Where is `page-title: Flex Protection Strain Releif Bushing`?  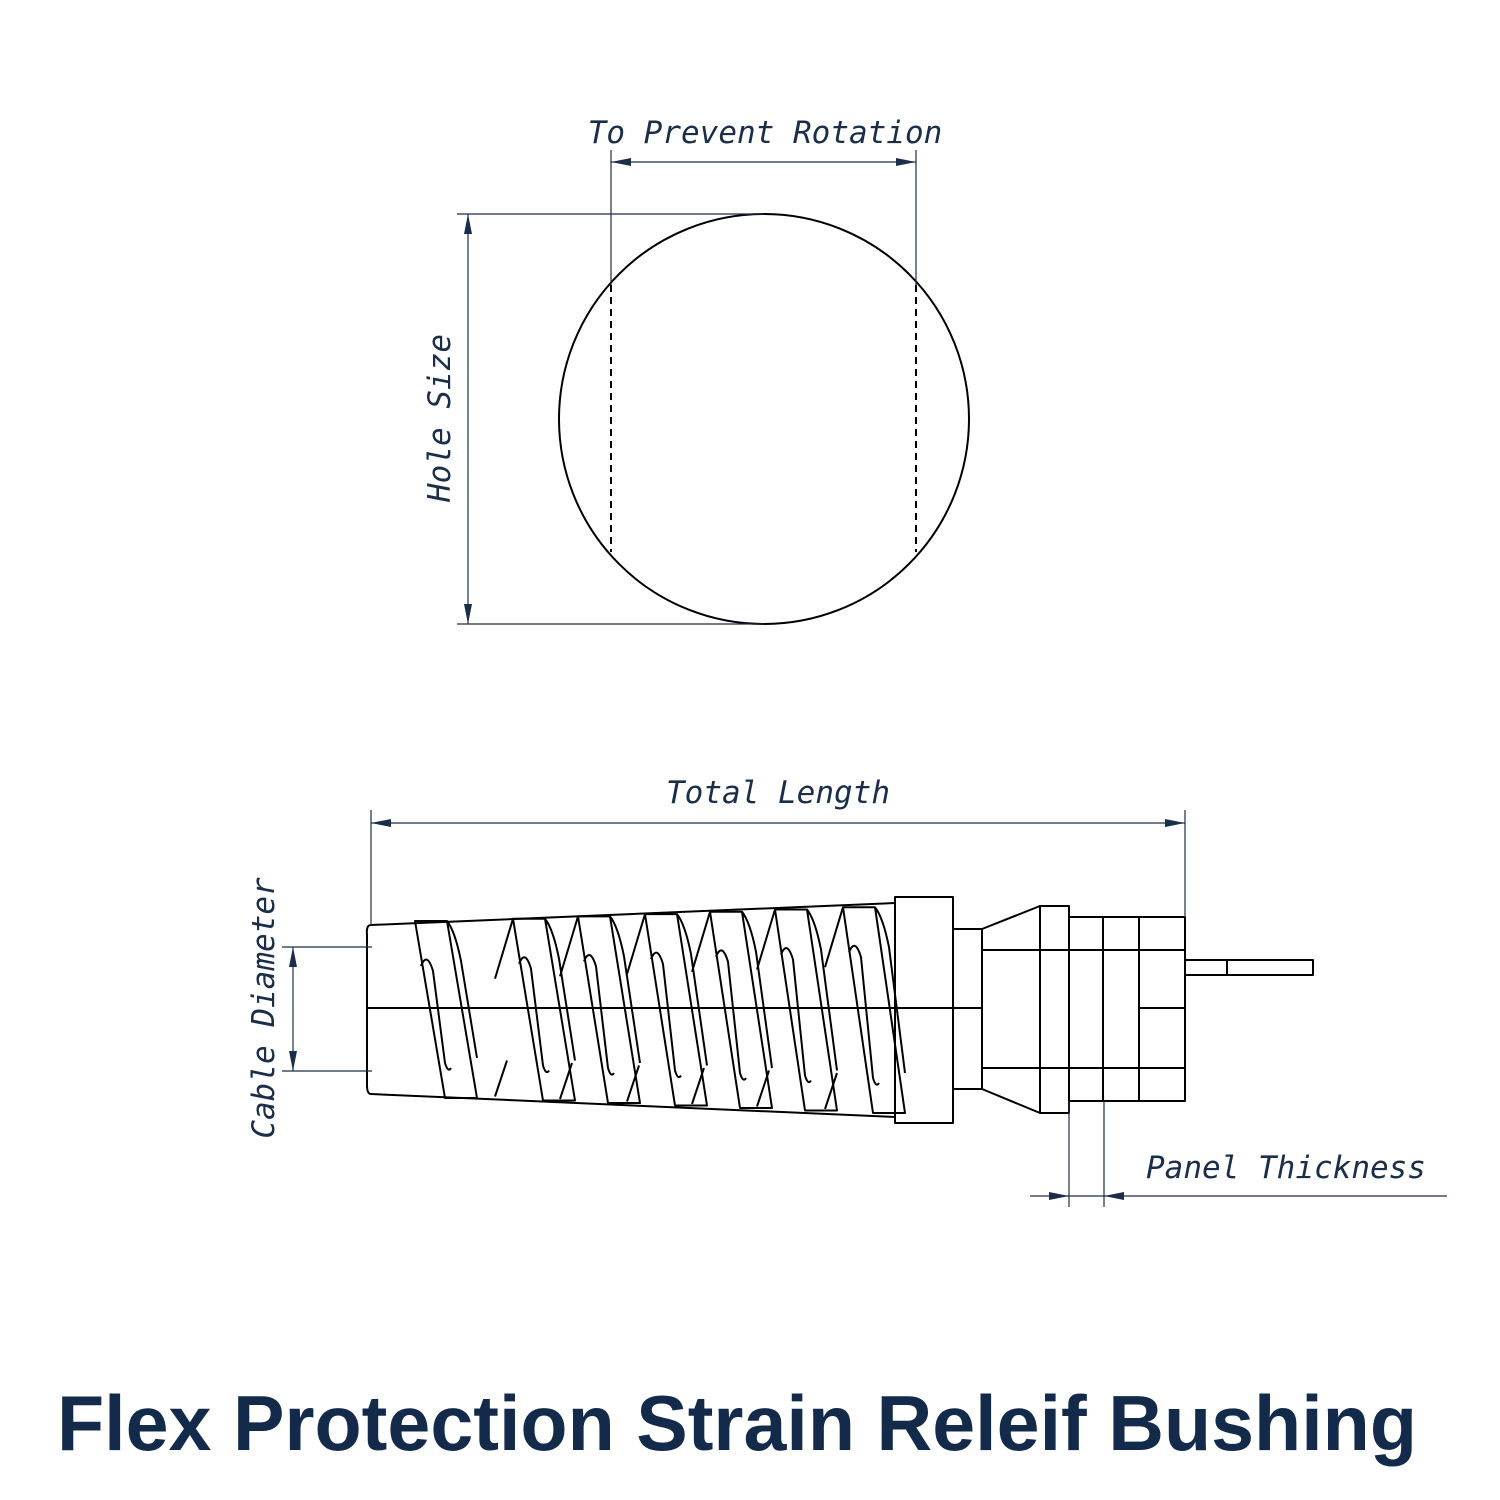 page-title: Flex Protection Strain Releif Bushing is located at coordinates (737, 1423).